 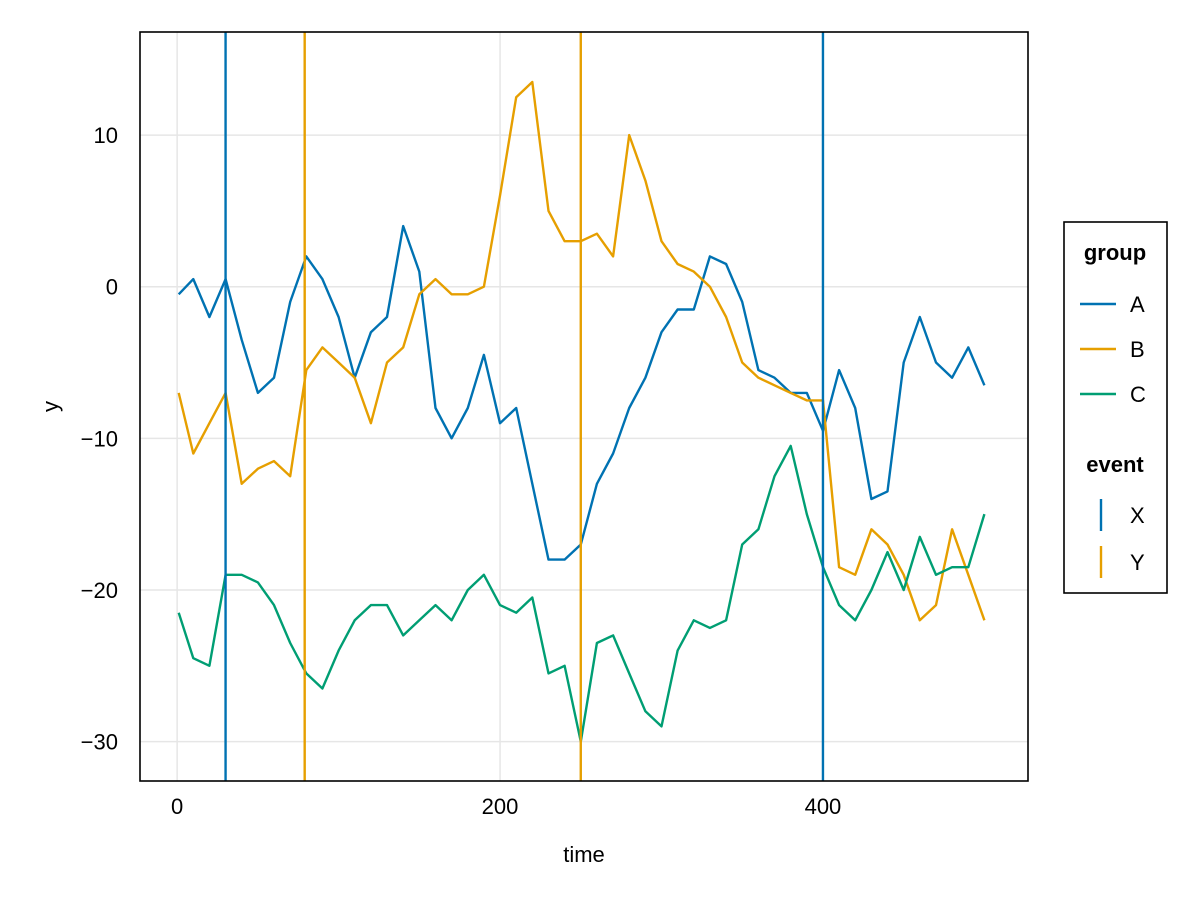 I want to click on y-axis-label: y, so click(x=50, y=406).